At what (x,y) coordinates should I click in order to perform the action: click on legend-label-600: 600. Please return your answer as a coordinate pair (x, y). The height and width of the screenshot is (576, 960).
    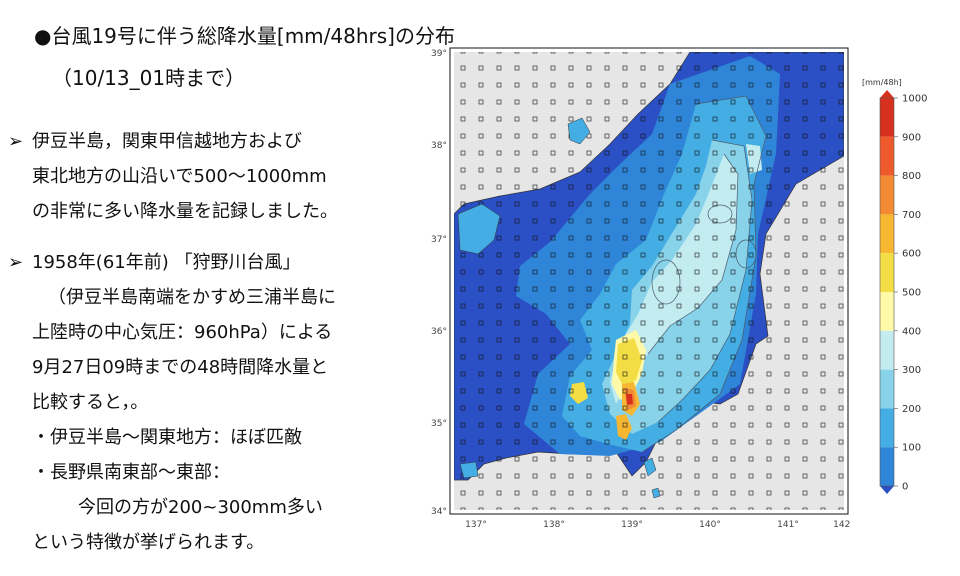
    Looking at the image, I should click on (911, 254).